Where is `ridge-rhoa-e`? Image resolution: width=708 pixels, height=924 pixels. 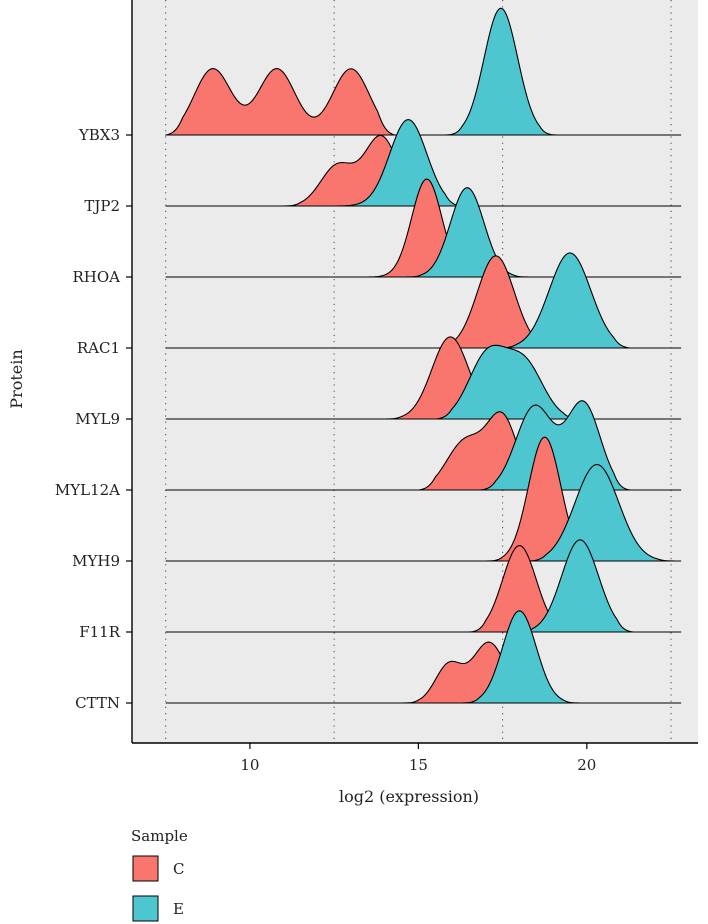
ridge-rhoa-e is located at coordinates (467, 232).